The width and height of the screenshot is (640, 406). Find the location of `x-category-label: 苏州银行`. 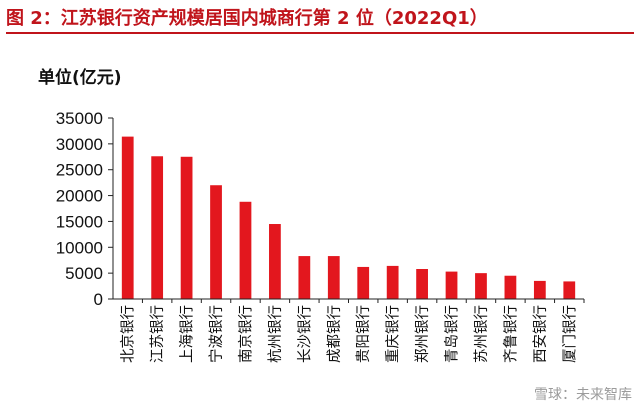

x-category-label: 苏州银行 is located at coordinates (481, 334).